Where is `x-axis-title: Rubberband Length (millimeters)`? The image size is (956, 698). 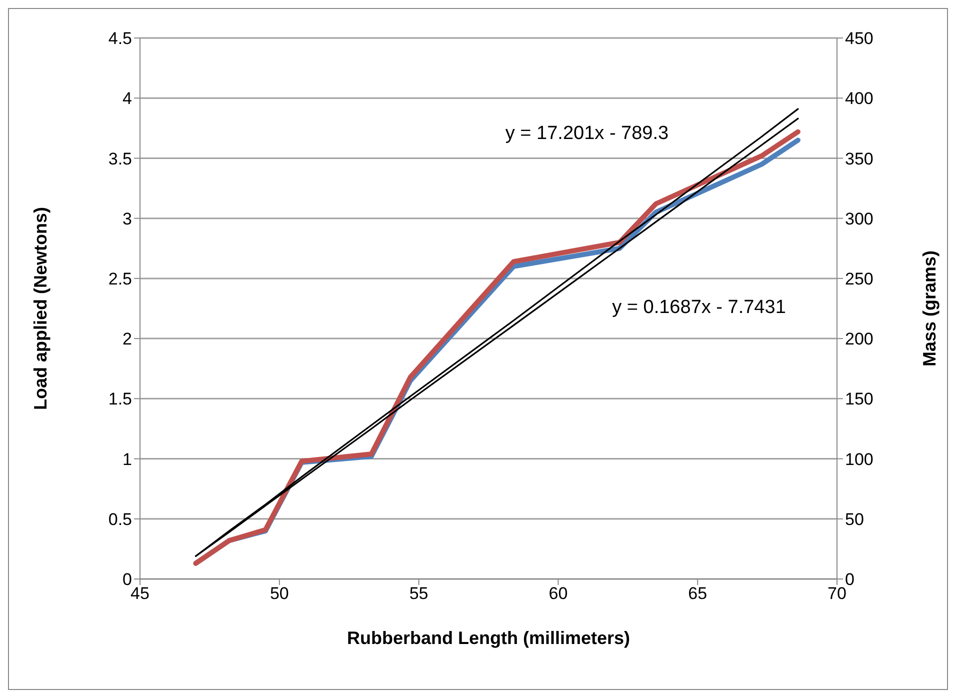 x-axis-title: Rubberband Length (millimeters) is located at coordinates (488, 638).